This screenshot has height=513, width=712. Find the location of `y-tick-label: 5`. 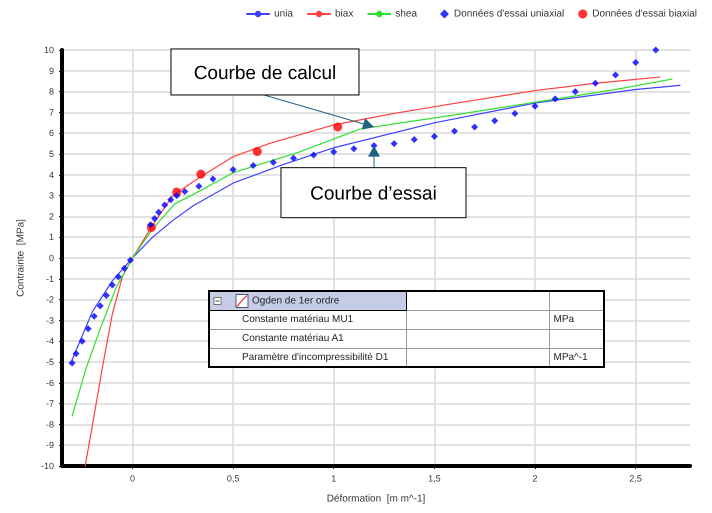

y-tick-label: 5 is located at coordinates (51, 154).